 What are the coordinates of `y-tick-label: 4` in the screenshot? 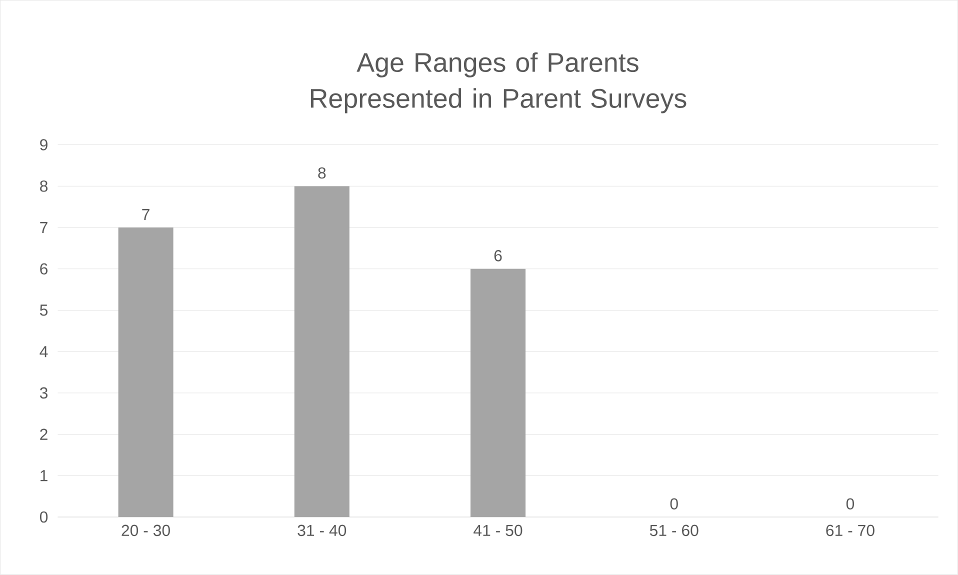 It's located at (44, 352).